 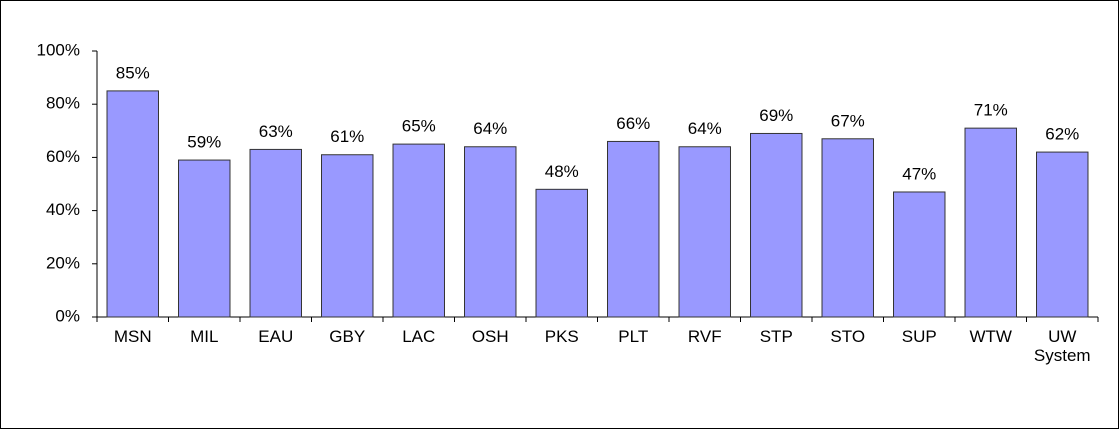 I want to click on x-tick-label: STP, so click(x=776, y=336).